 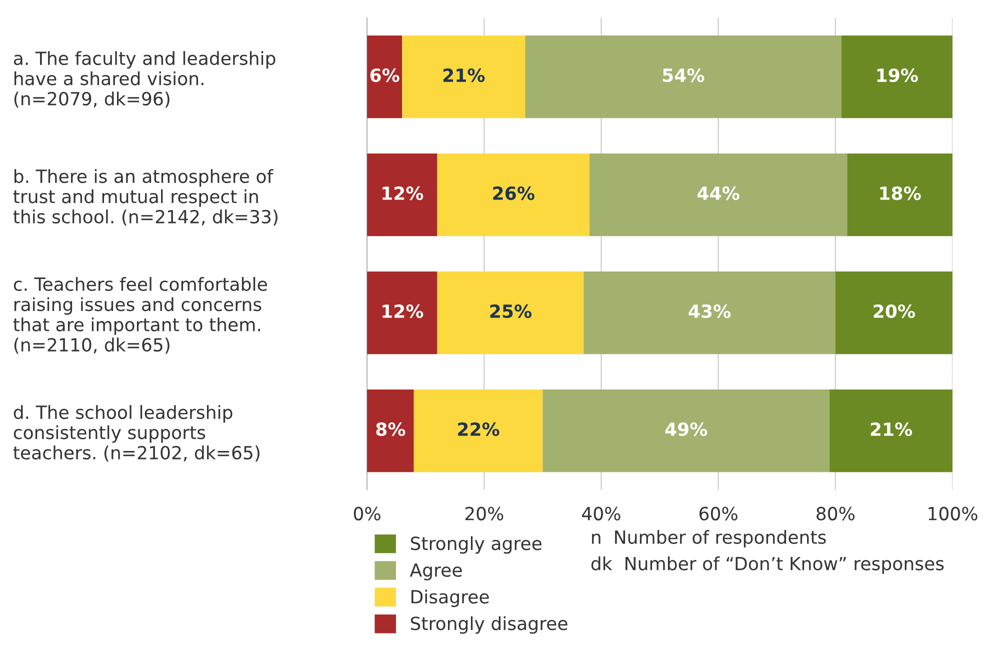 What do you see at coordinates (489, 625) in the screenshot?
I see `legend-label: Strongly disagree` at bounding box center [489, 625].